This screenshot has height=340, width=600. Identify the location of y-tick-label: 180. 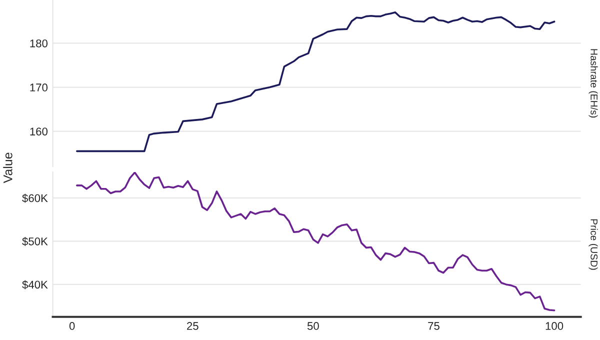
(39, 43).